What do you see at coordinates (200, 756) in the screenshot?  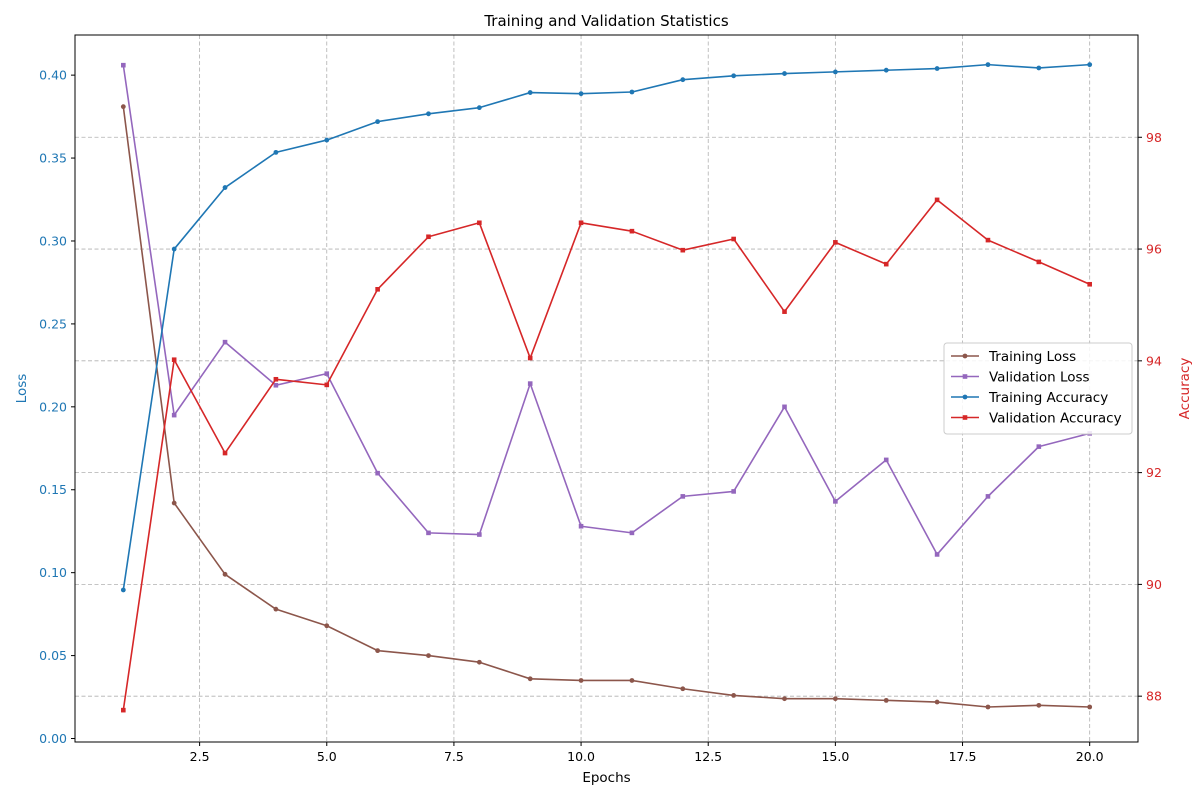 I see `x-tick-label: 2.5` at bounding box center [200, 756].